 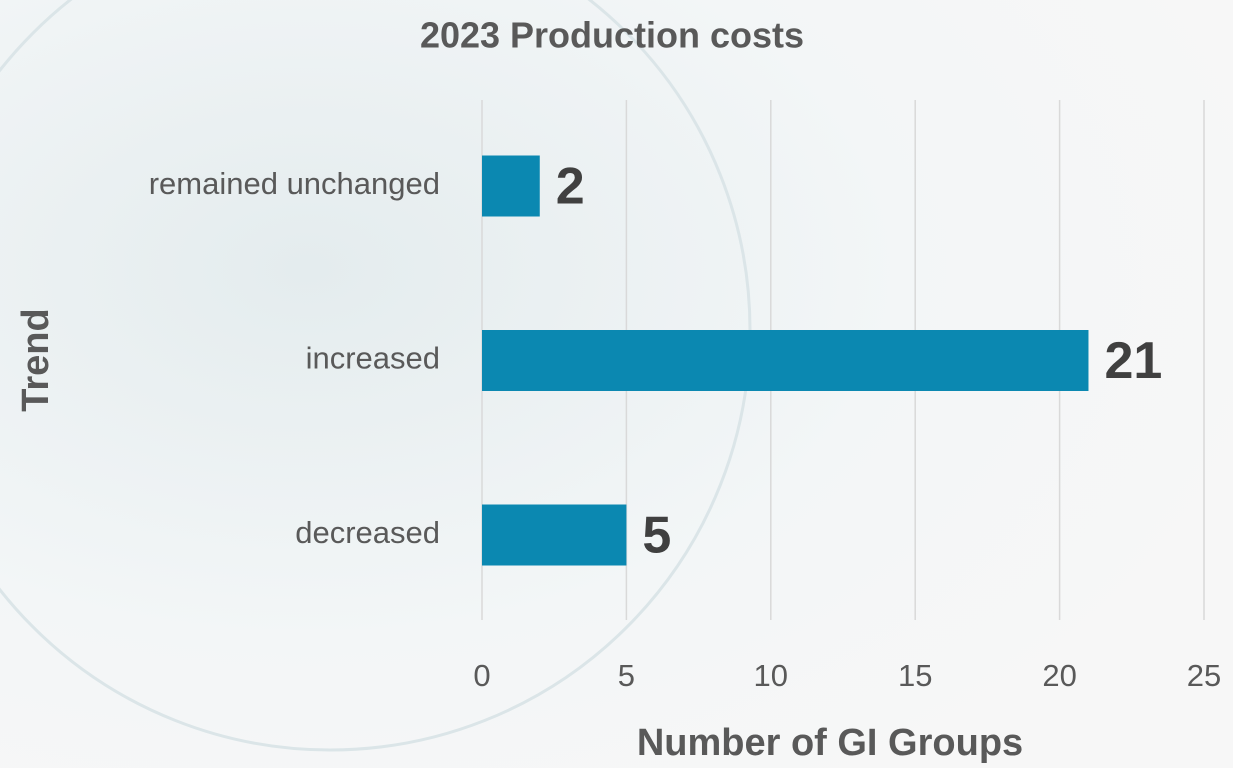 I want to click on x-tick-label: 20, so click(x=1059, y=675).